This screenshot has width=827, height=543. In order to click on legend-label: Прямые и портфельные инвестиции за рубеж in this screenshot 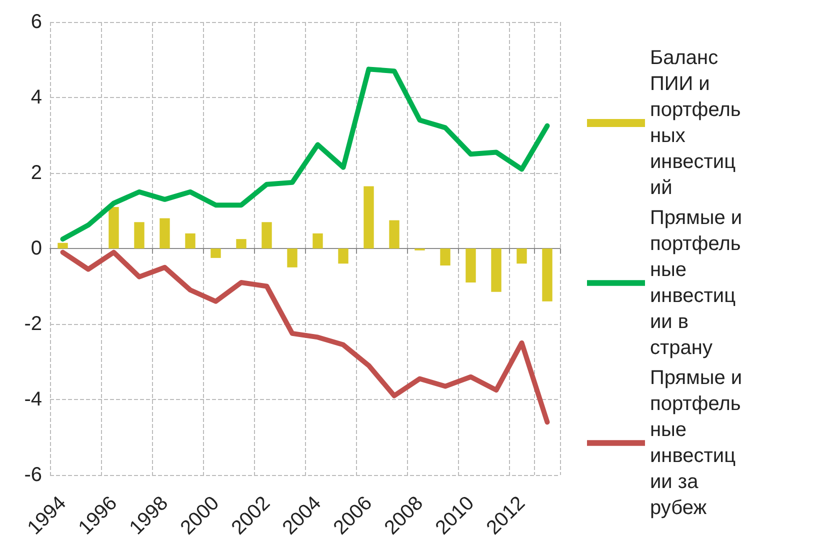, I will do `click(699, 443)`.